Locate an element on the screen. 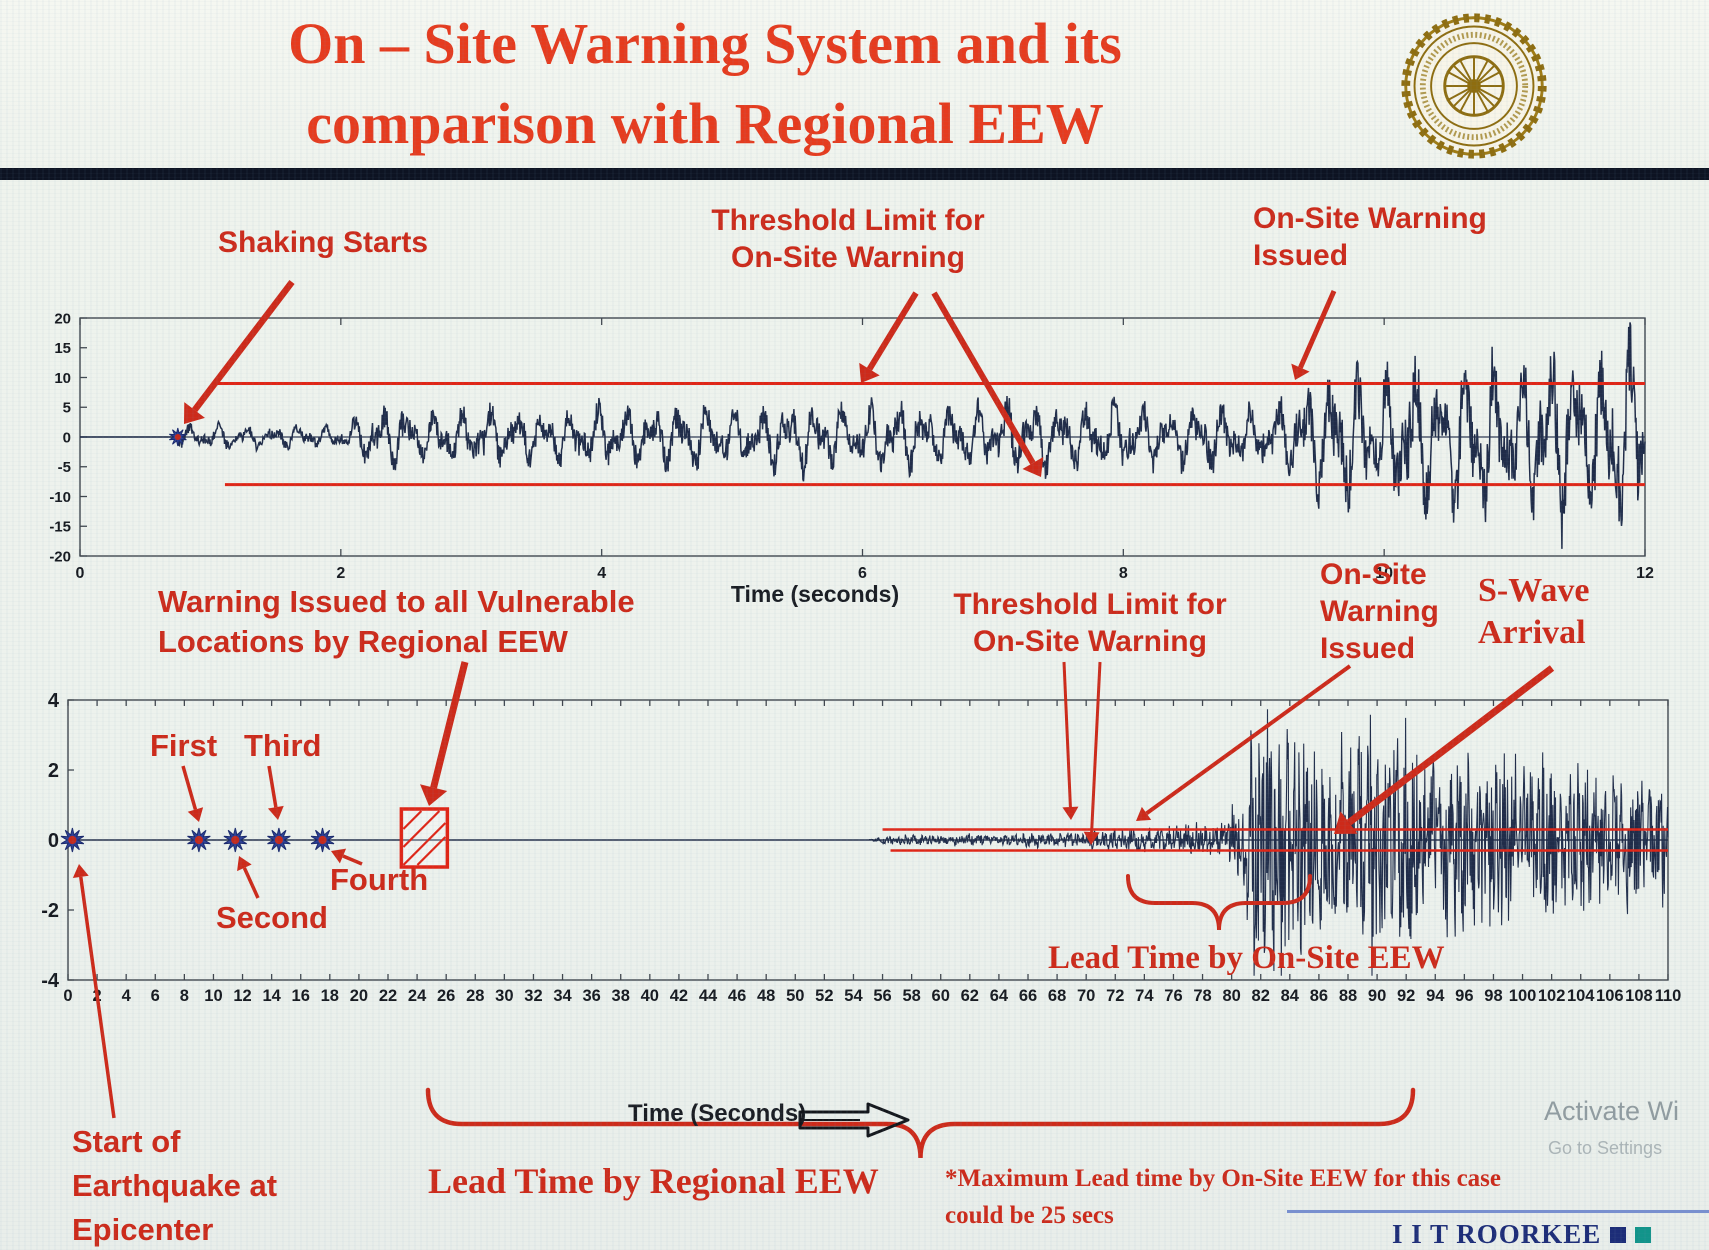 Image resolution: width=1709 pixels, height=1250 pixels. svg-text: -20 is located at coordinates (60, 556).